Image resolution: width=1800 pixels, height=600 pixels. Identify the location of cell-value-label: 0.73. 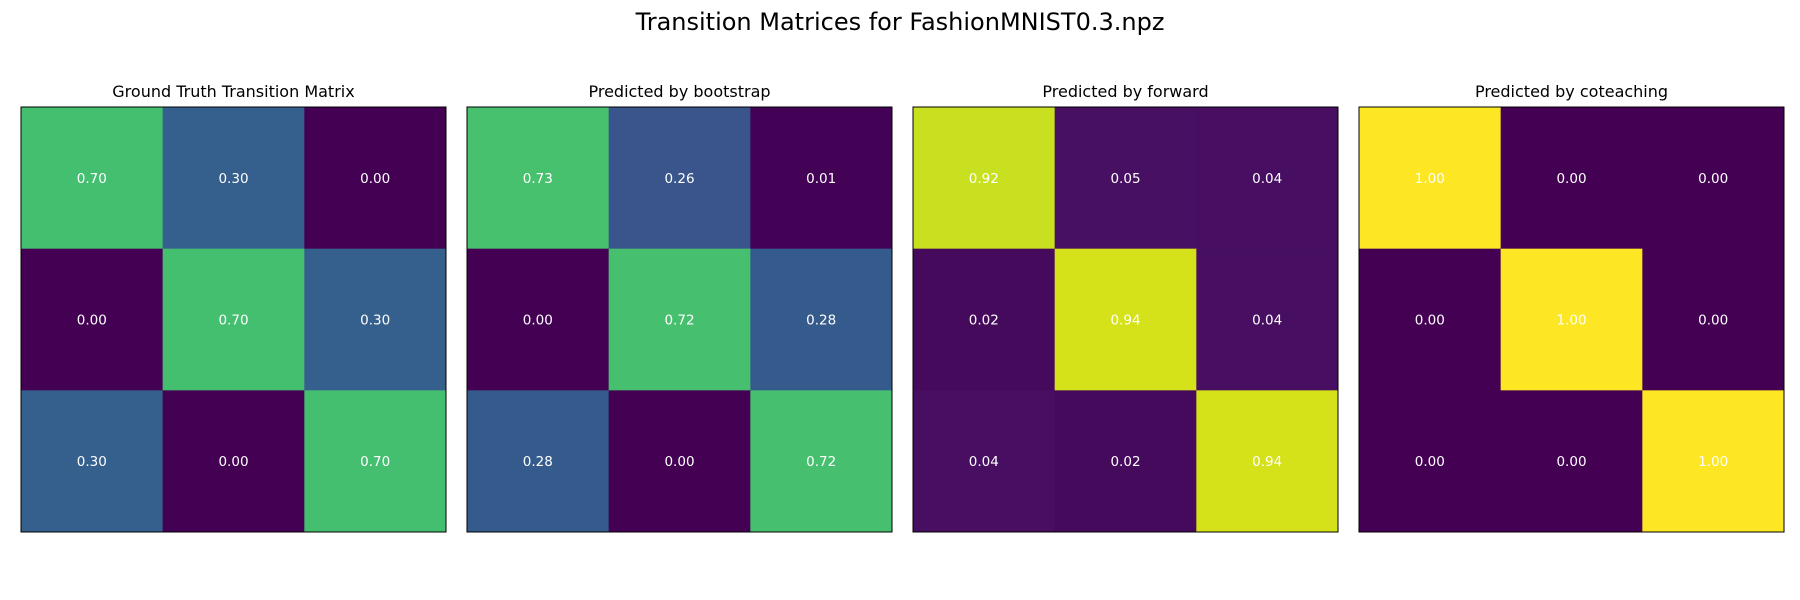
(538, 179).